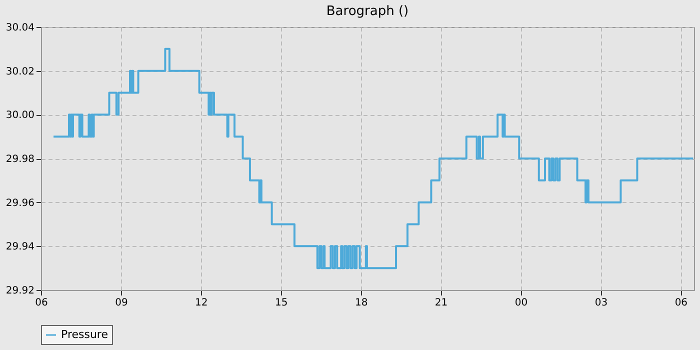 This screenshot has width=700, height=350. Describe the element at coordinates (20, 203) in the screenshot. I see `y-tick-label: 29.96` at that location.